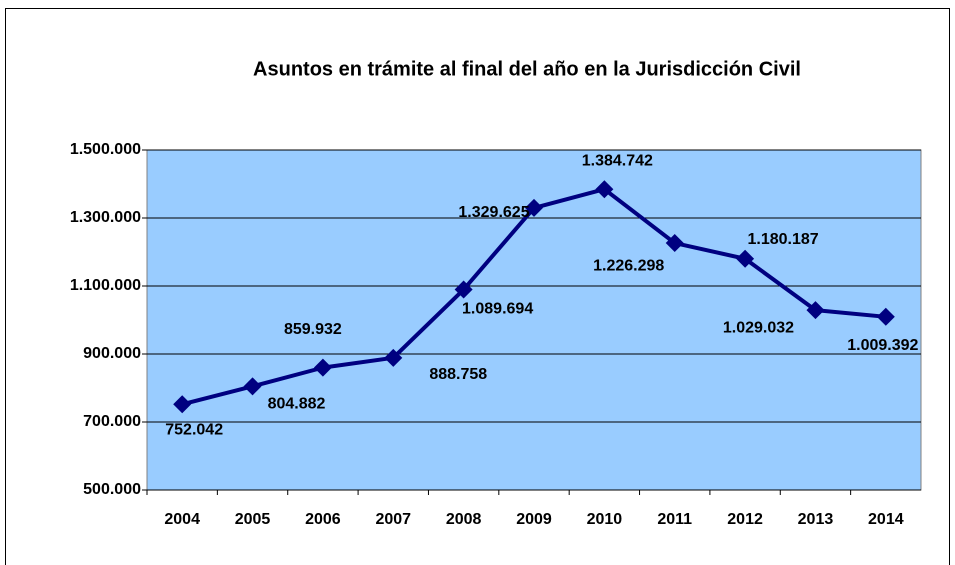  What do you see at coordinates (628, 265) in the screenshot?
I see `data-label: 1.226.298` at bounding box center [628, 265].